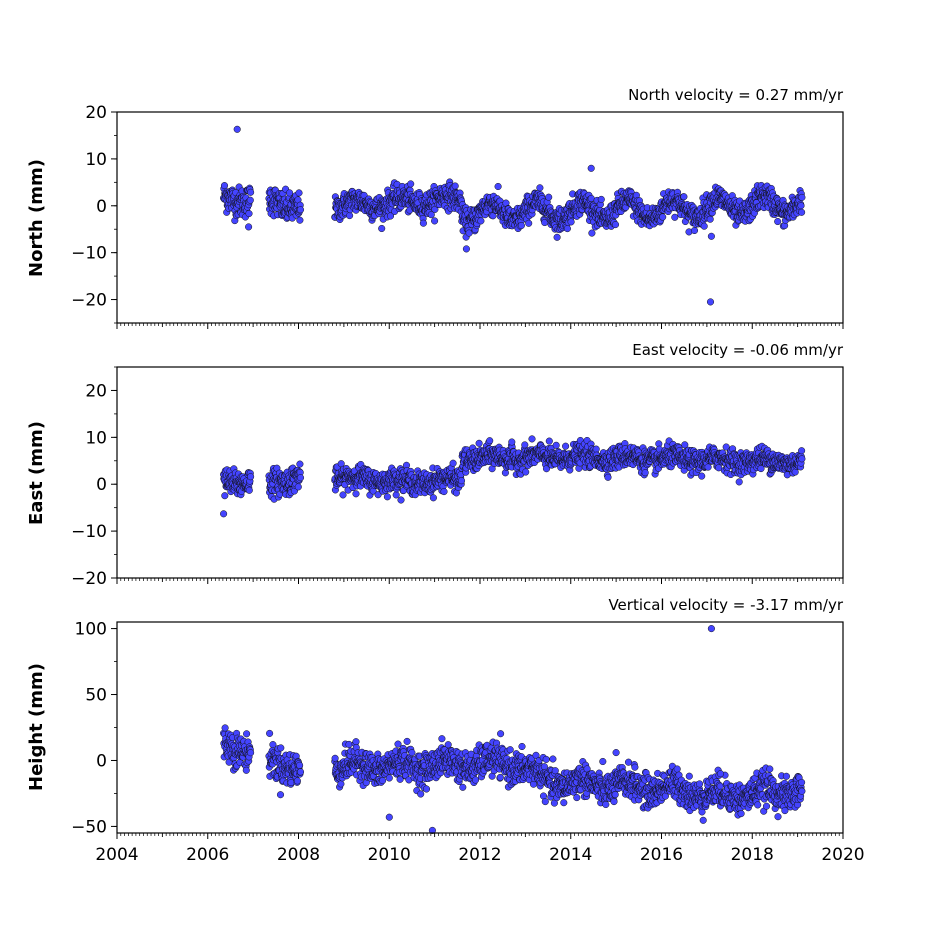  I want to click on north-ytick-label: 20, so click(96, 113).